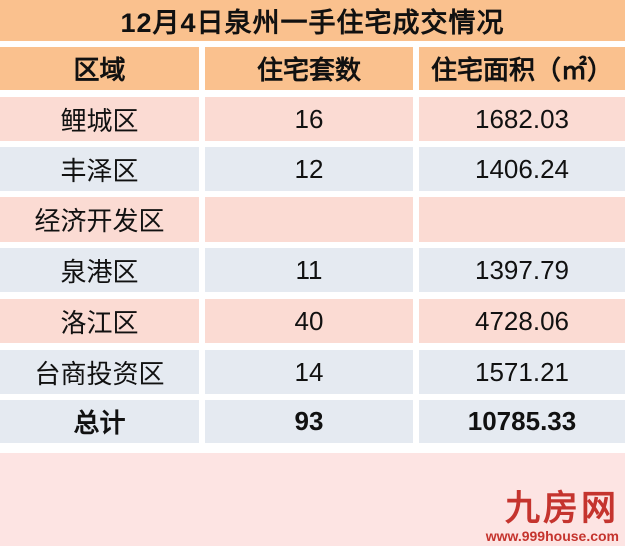  What do you see at coordinates (561, 508) in the screenshot?
I see `logo-wordmark: 九房网` at bounding box center [561, 508].